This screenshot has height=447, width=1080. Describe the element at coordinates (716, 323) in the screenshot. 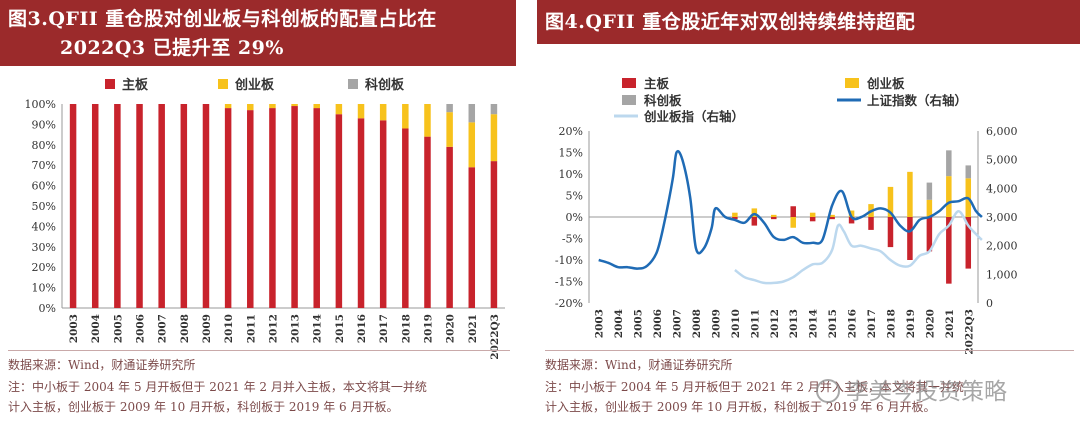

I see `right-x-tick-label: 2009` at that location.